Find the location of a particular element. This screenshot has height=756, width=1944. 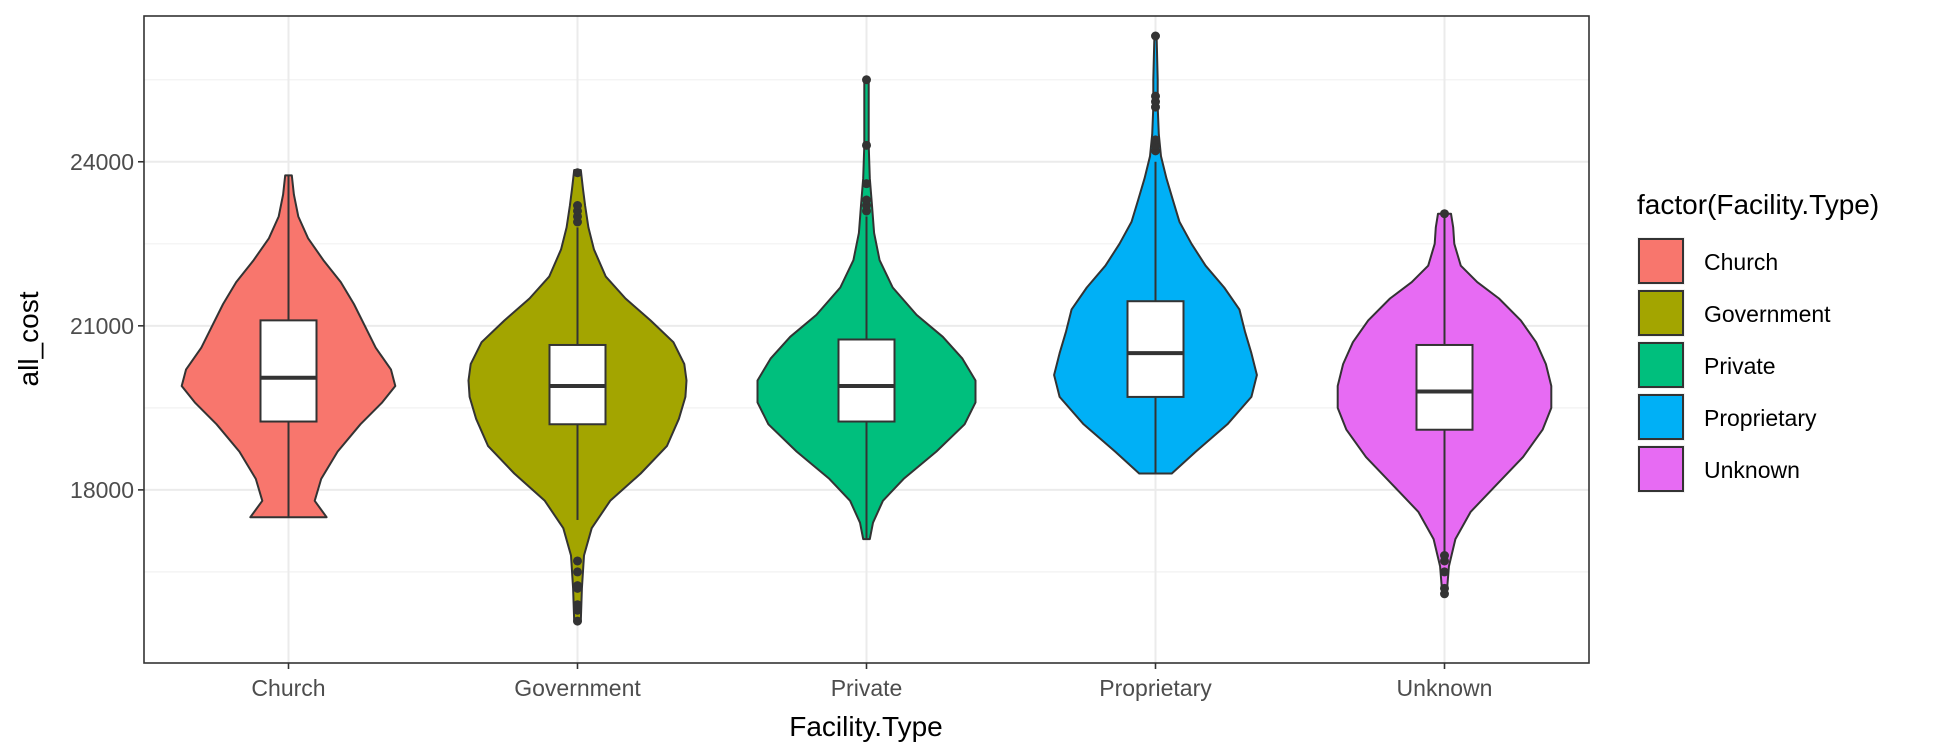

y-axis: 18000 21000 24000 is located at coordinates (107, 326).